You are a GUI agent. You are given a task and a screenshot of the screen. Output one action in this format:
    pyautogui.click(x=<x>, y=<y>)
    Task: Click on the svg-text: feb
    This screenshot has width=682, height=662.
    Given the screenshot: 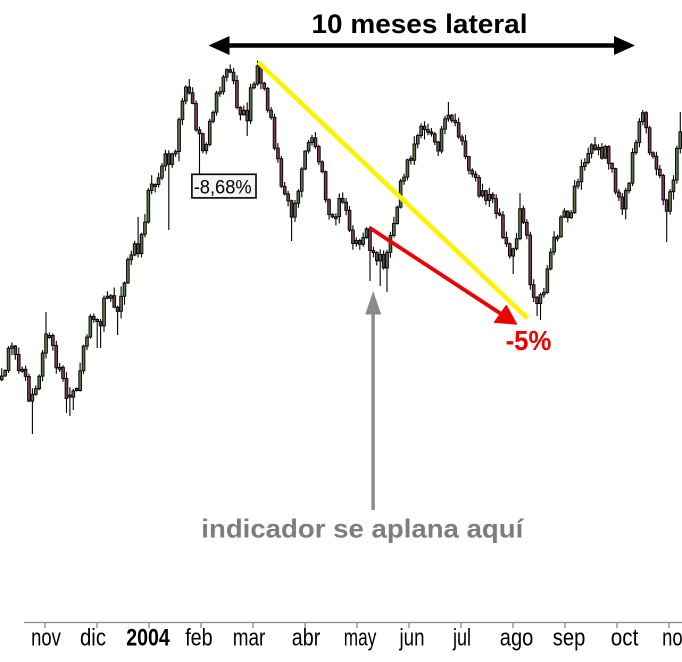 What is the action you would take?
    pyautogui.click(x=199, y=638)
    